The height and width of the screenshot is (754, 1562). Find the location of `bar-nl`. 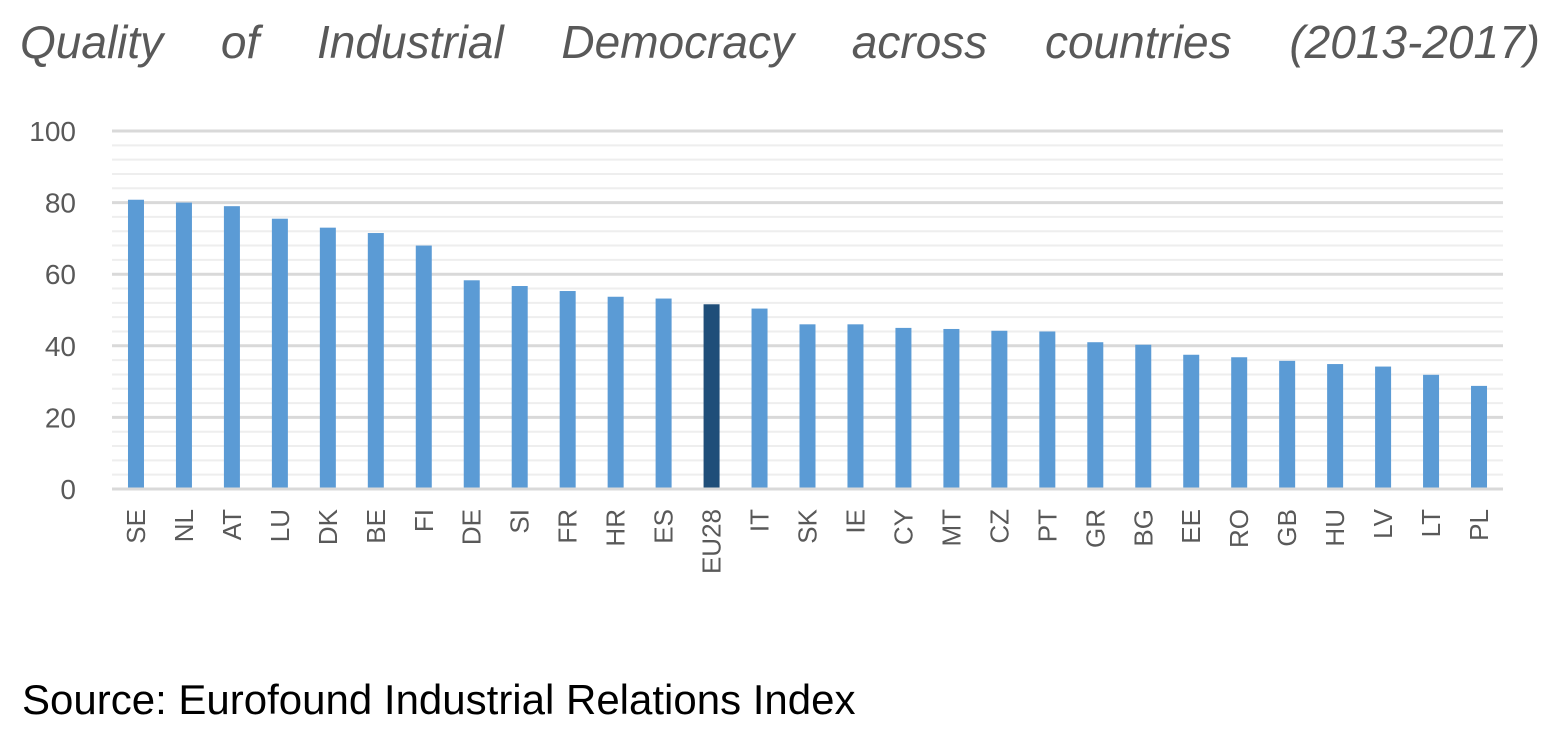

bar-nl is located at coordinates (183, 345).